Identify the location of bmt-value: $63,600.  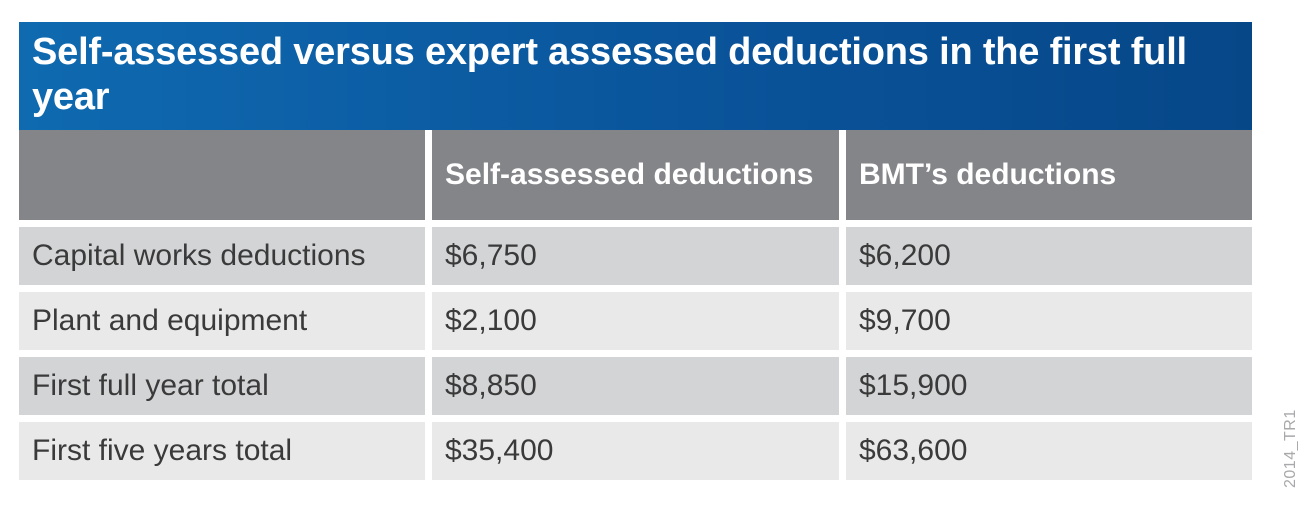
(1049, 451).